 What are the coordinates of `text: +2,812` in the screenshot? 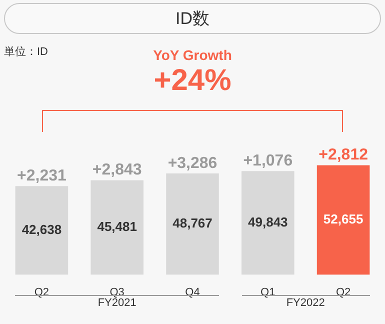 It's located at (343, 155).